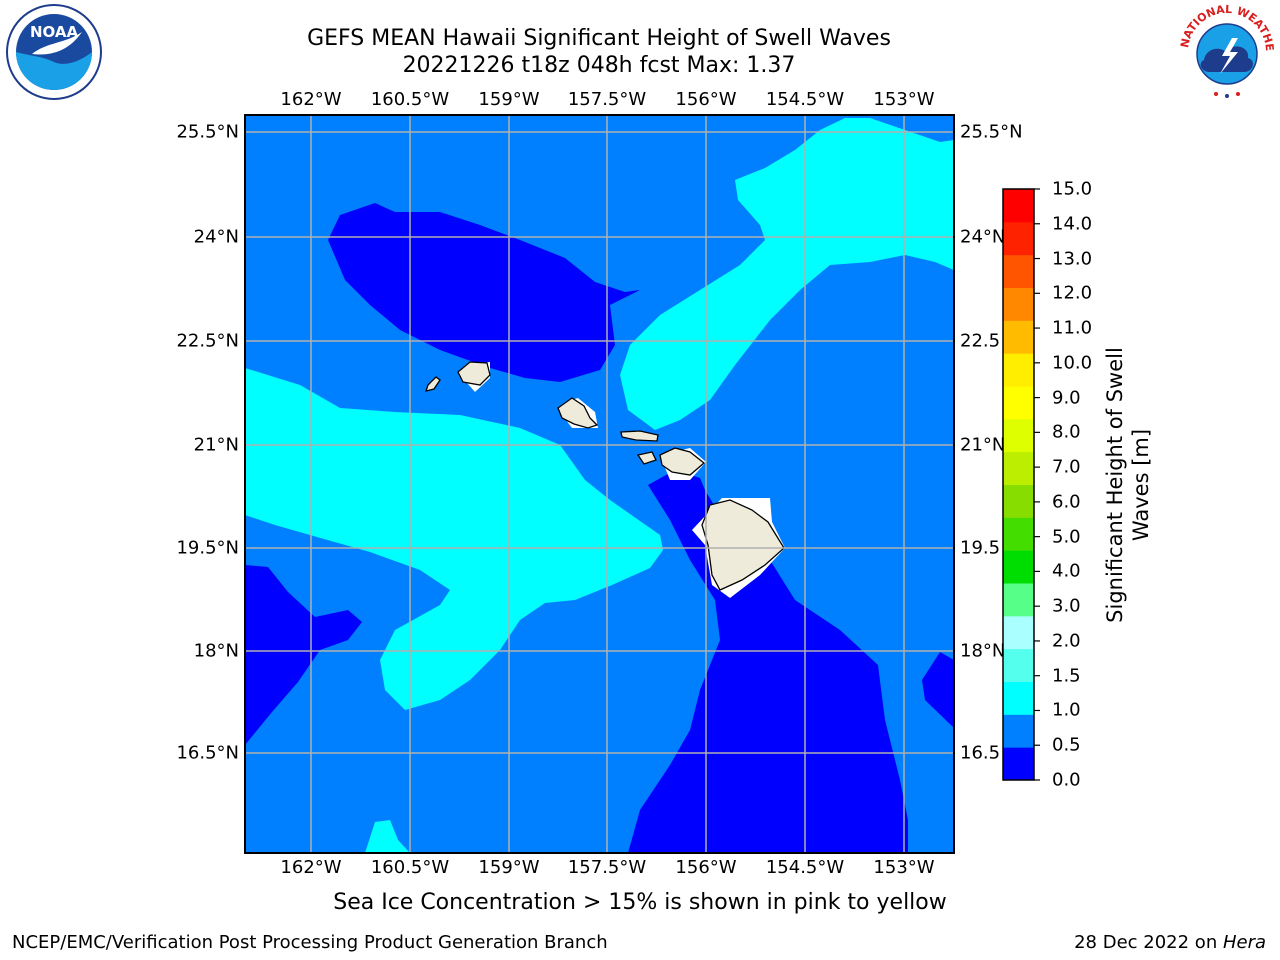  What do you see at coordinates (1066, 432) in the screenshot?
I see `colorbar-tick-label: 8.0` at bounding box center [1066, 432].